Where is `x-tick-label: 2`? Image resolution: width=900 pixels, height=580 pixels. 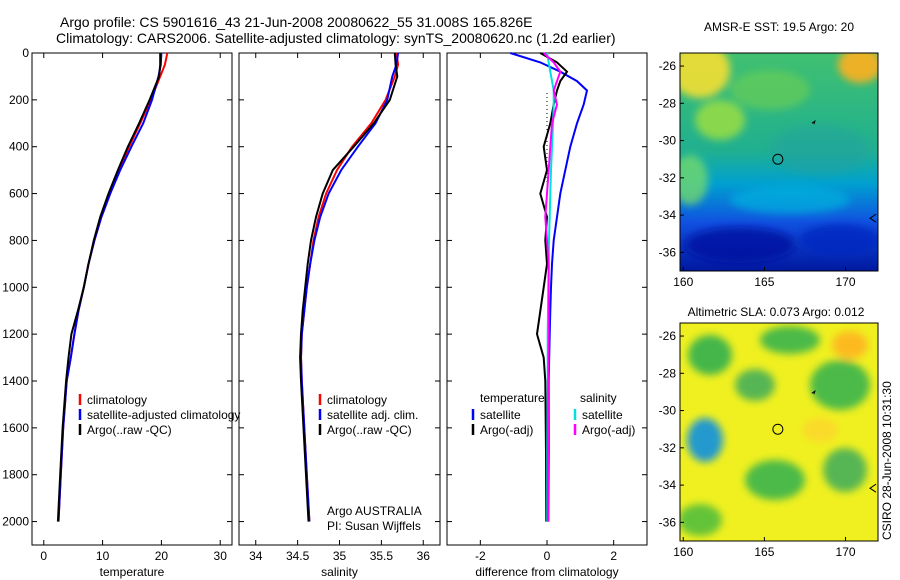 x-tick-label: 2 is located at coordinates (613, 556).